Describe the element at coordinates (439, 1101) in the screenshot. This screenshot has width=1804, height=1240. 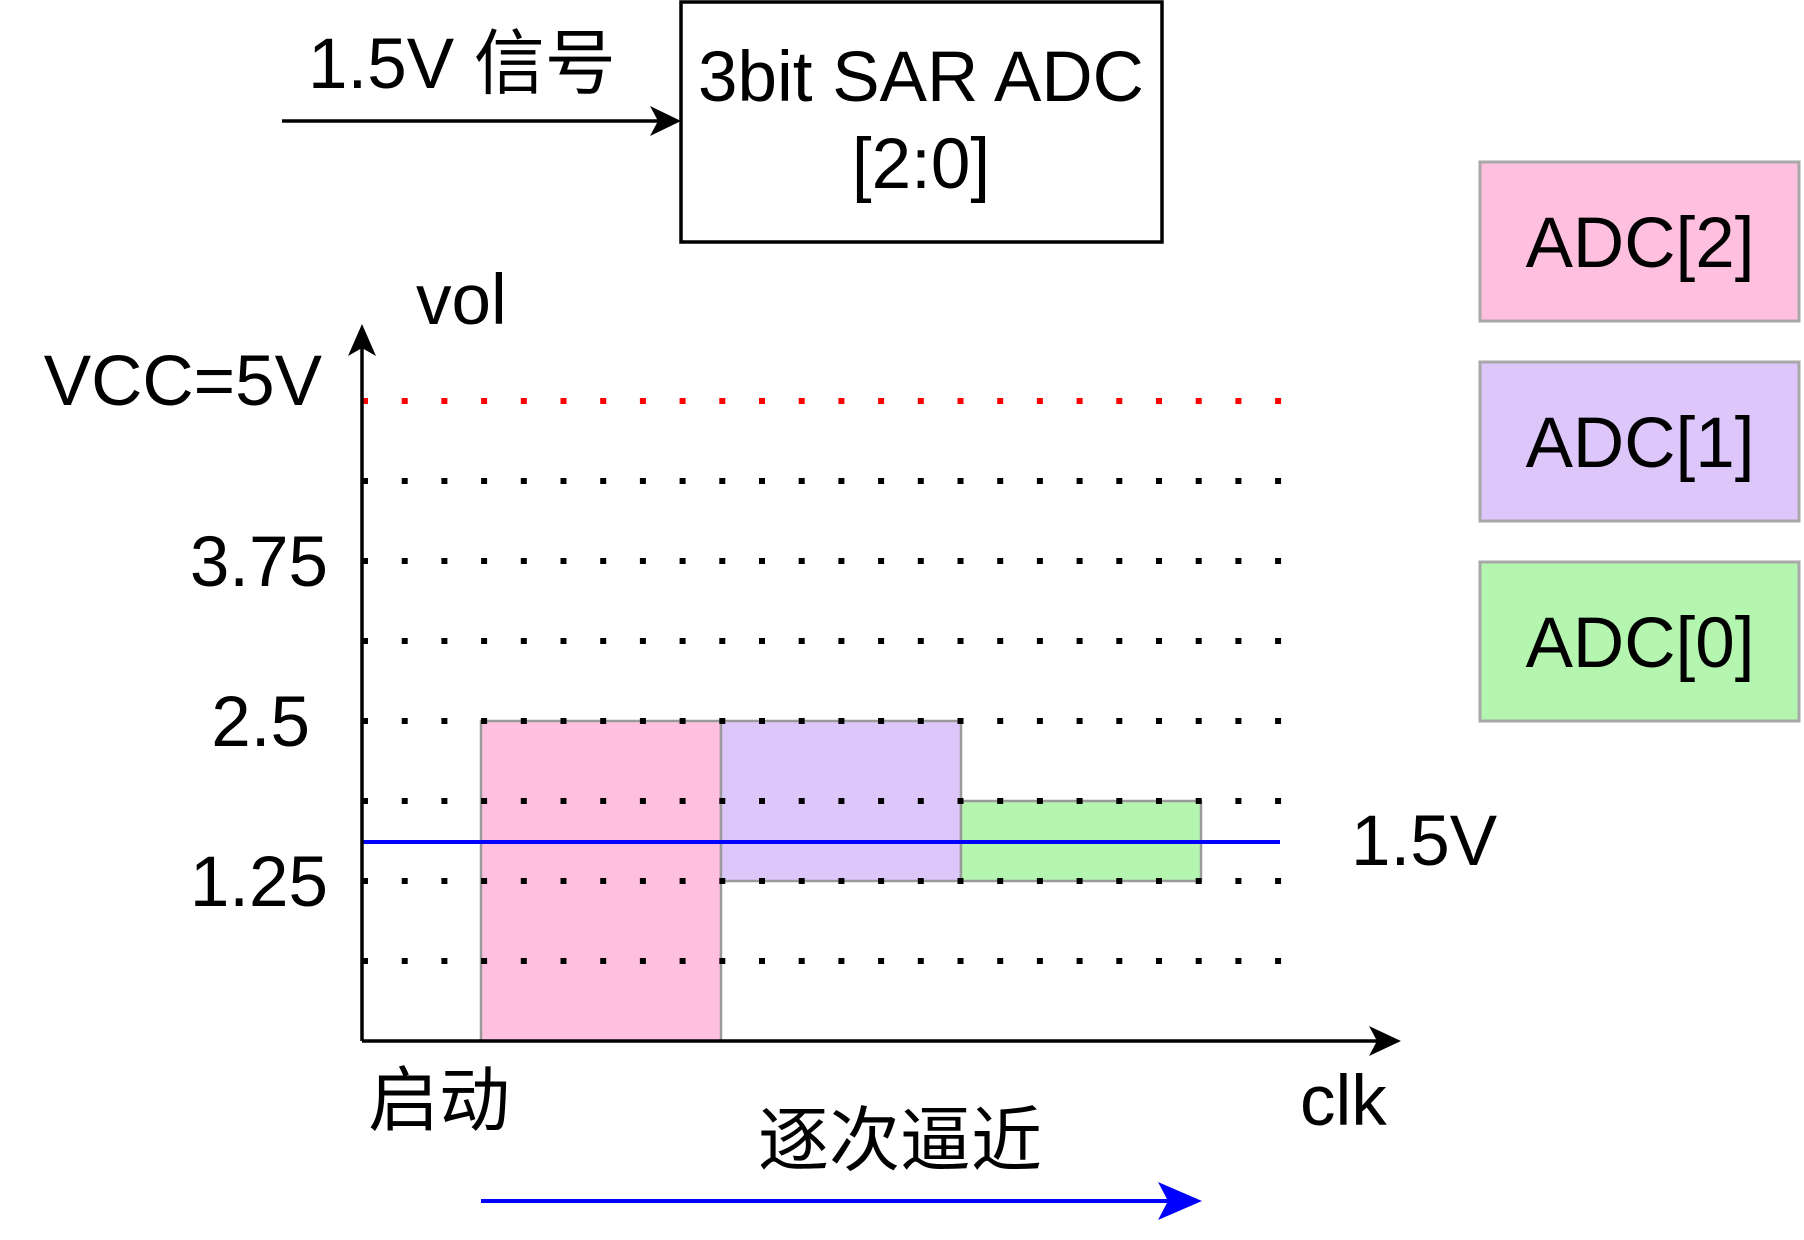
I see `origin-label: 启动` at that location.